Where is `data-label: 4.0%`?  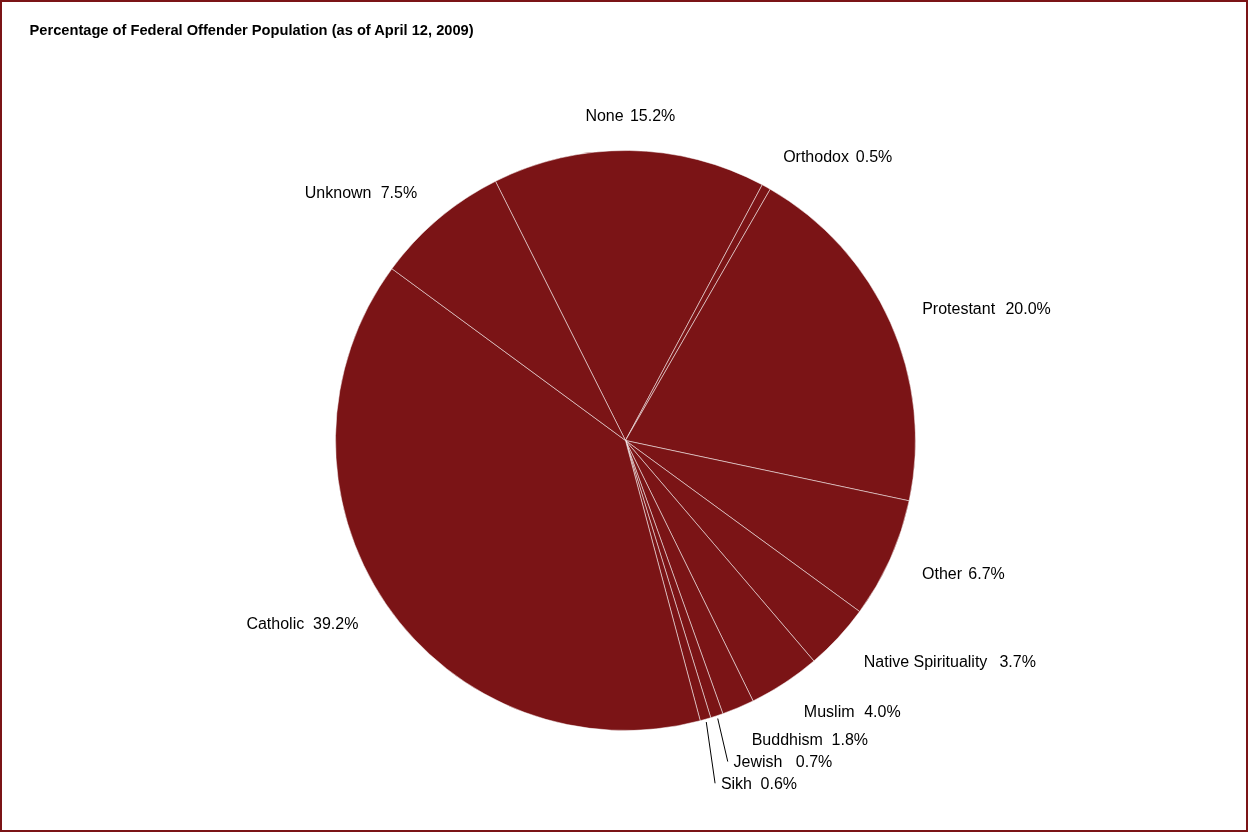
data-label: 4.0% is located at coordinates (882, 712).